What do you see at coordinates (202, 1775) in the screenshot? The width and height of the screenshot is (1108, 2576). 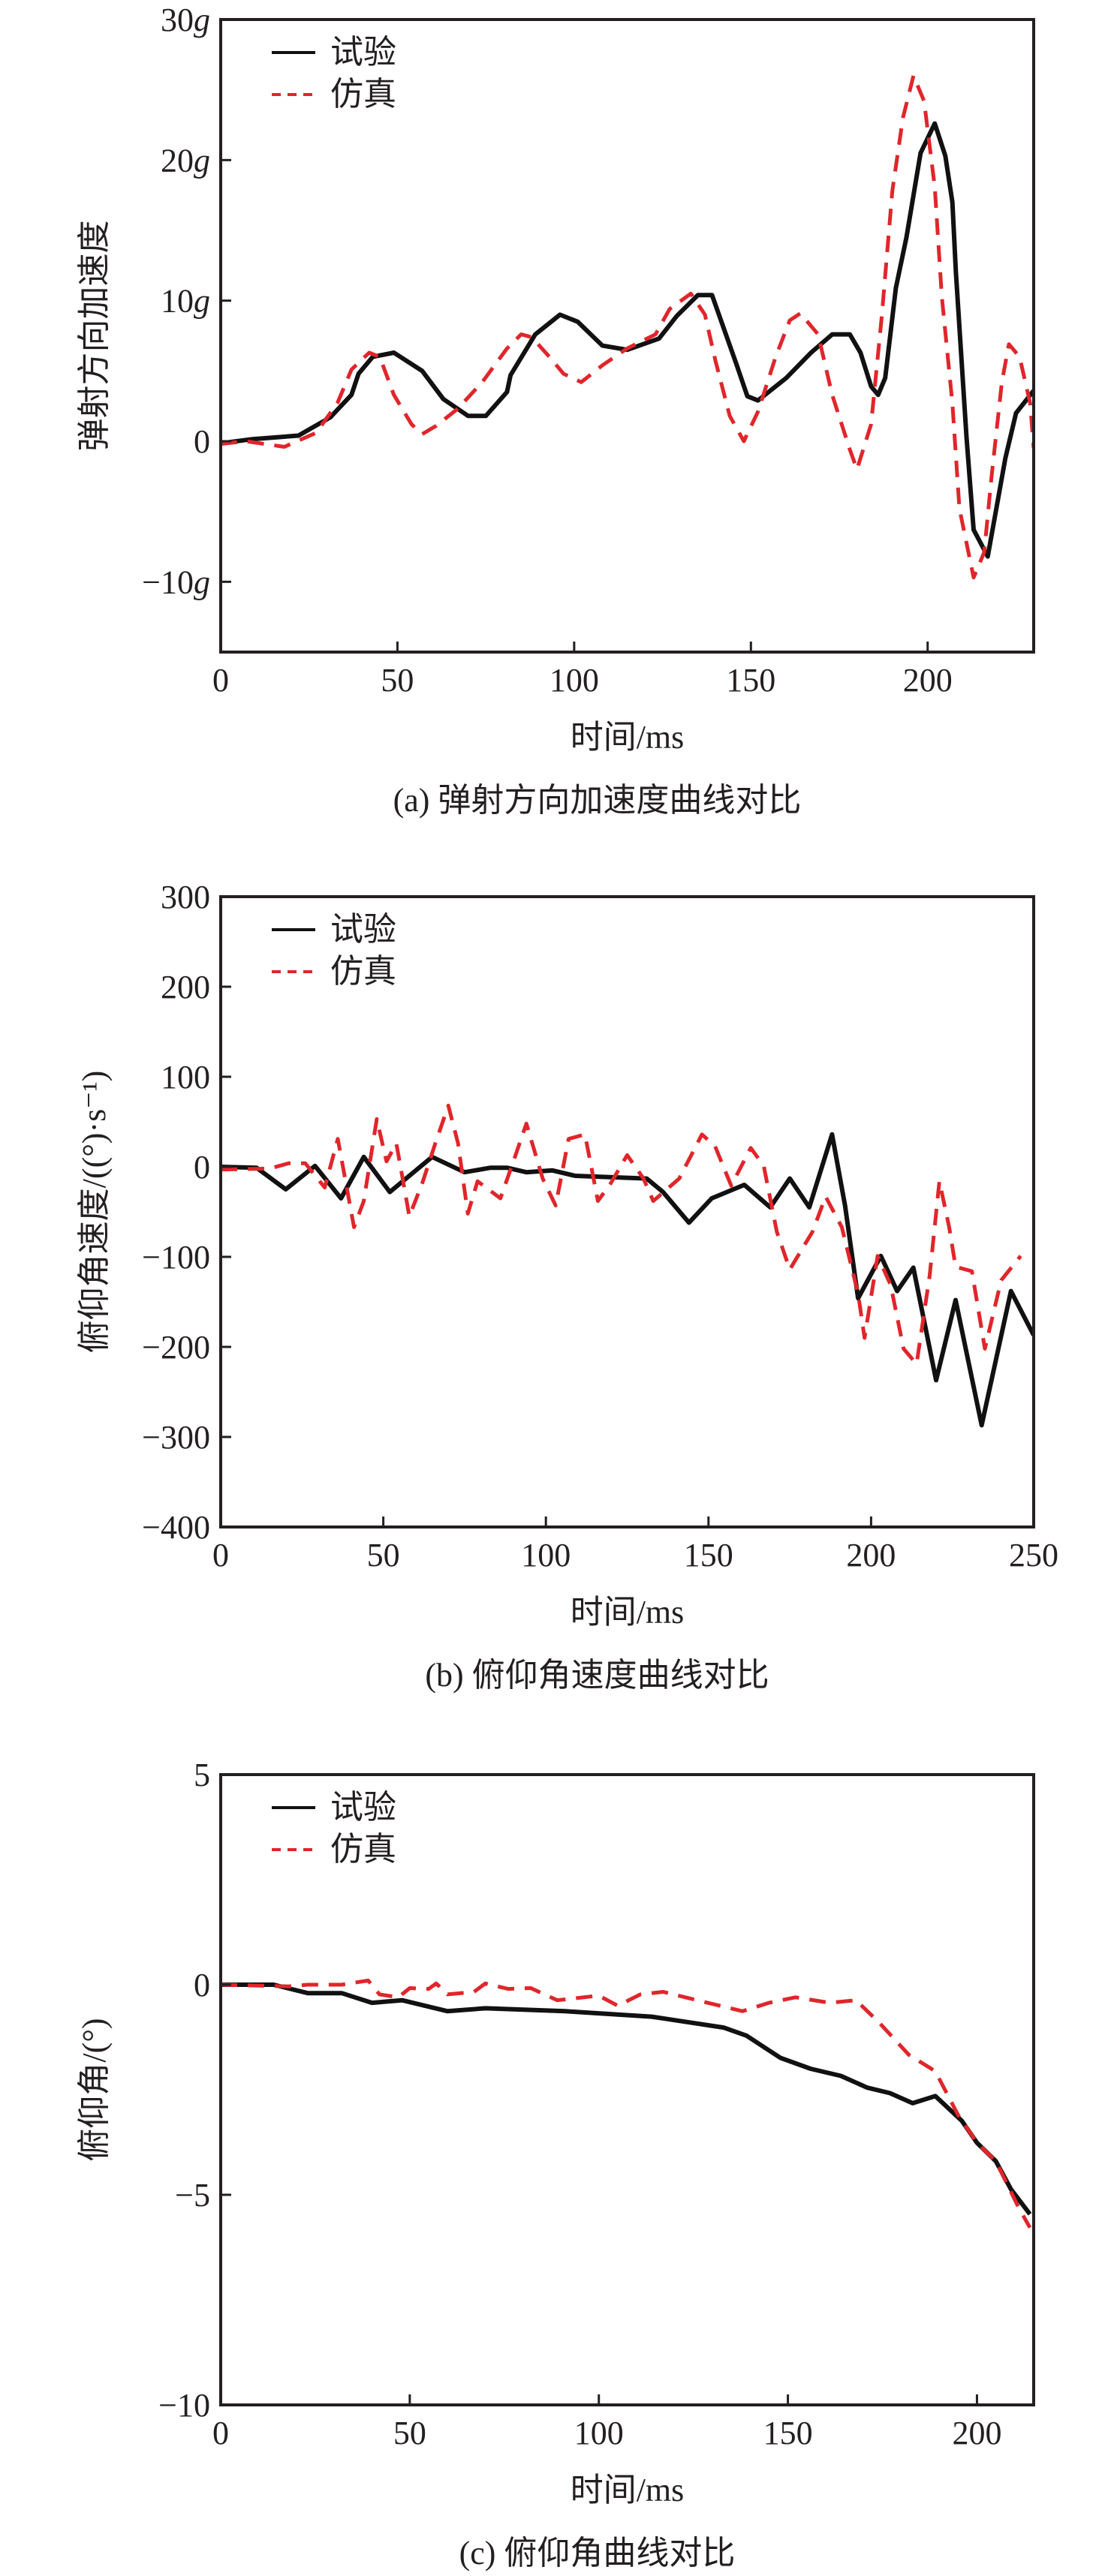 I see `y-tick-label: 5` at bounding box center [202, 1775].